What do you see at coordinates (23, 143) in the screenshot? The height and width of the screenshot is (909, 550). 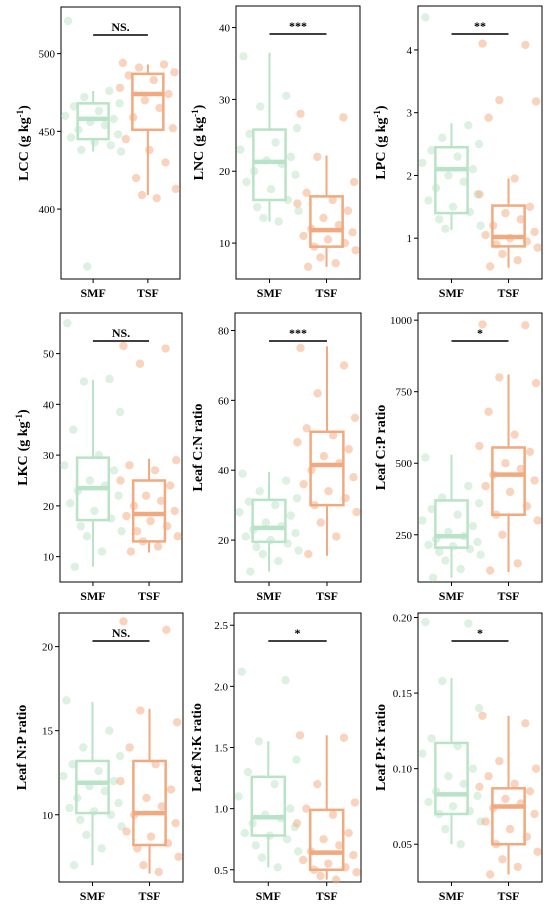 I see `y-axis-title: LCC(g kg-1)` at bounding box center [23, 143].